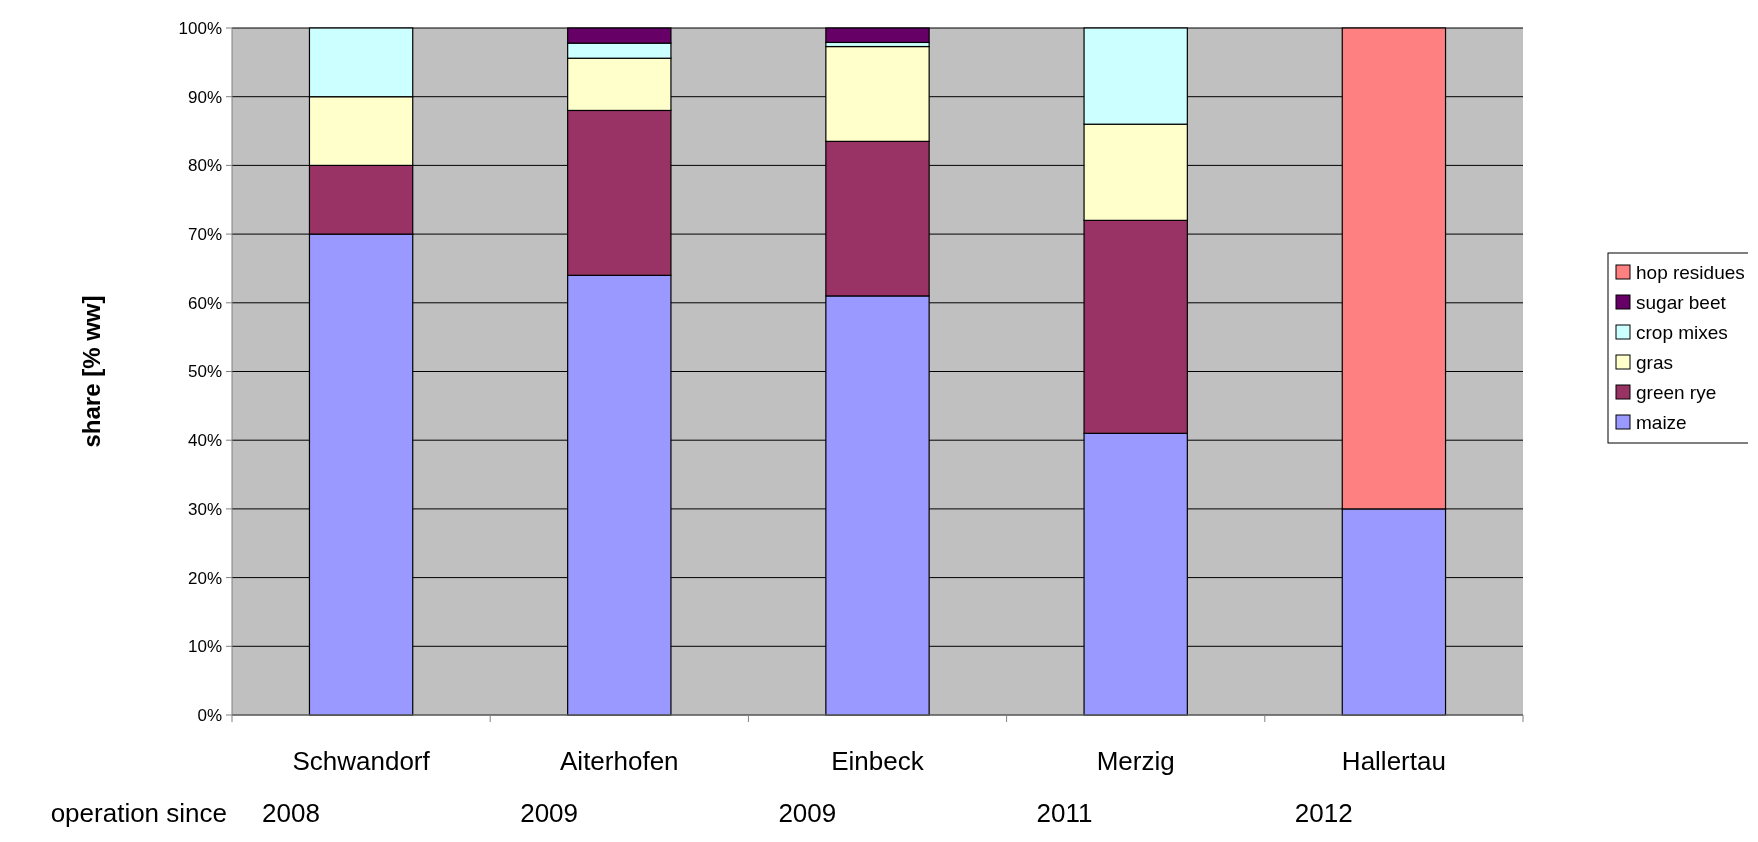 The height and width of the screenshot is (842, 1758). Describe the element at coordinates (1393, 761) in the screenshot. I see `x-tick-label: Hallertau` at that location.